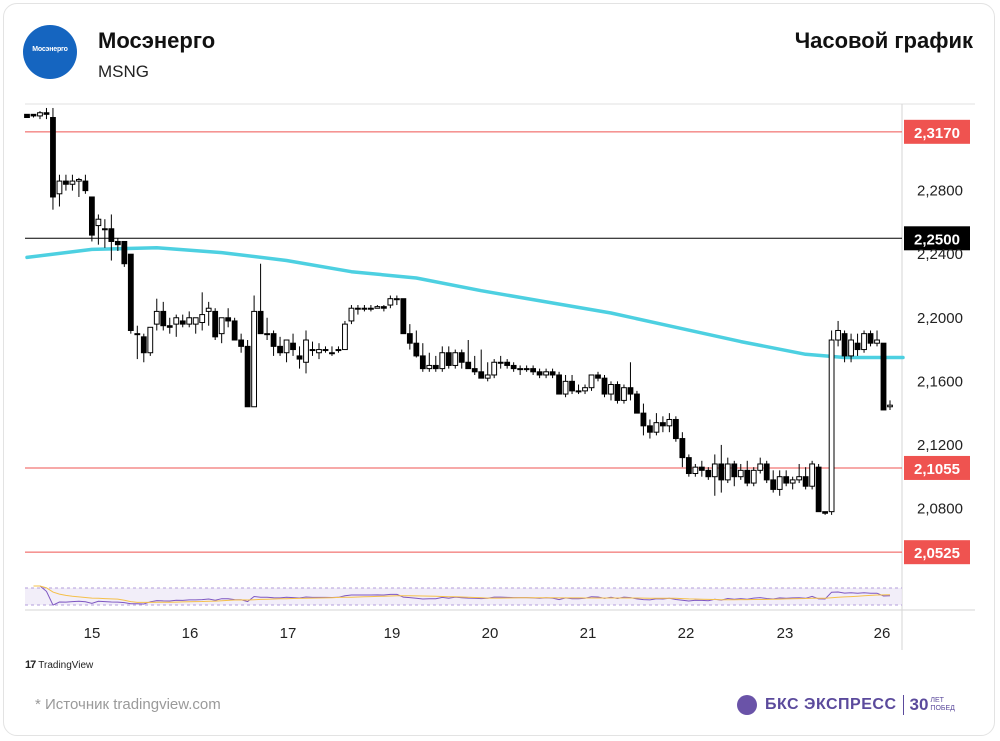  What do you see at coordinates (940, 191) in the screenshot?
I see `y-tick-label: 2,2800` at bounding box center [940, 191].